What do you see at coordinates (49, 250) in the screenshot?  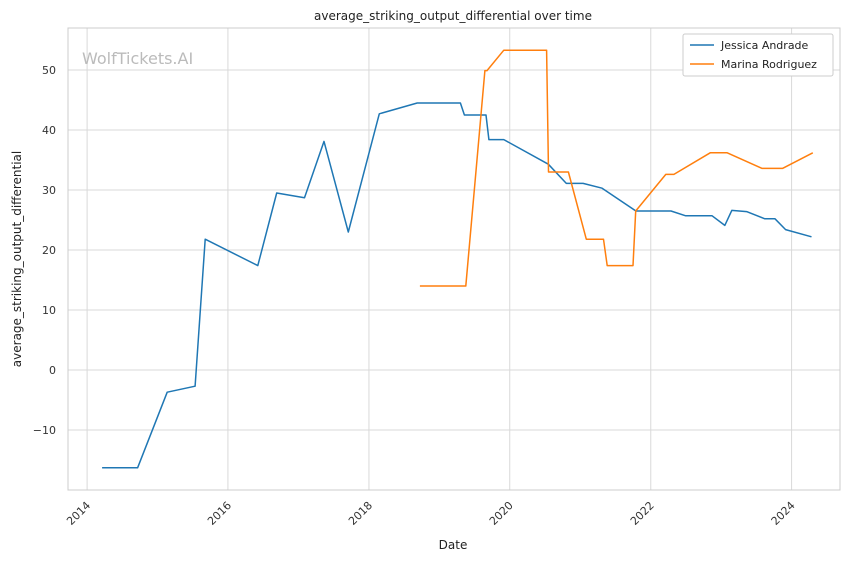 I see `y-tick-label-20: 20` at bounding box center [49, 250].